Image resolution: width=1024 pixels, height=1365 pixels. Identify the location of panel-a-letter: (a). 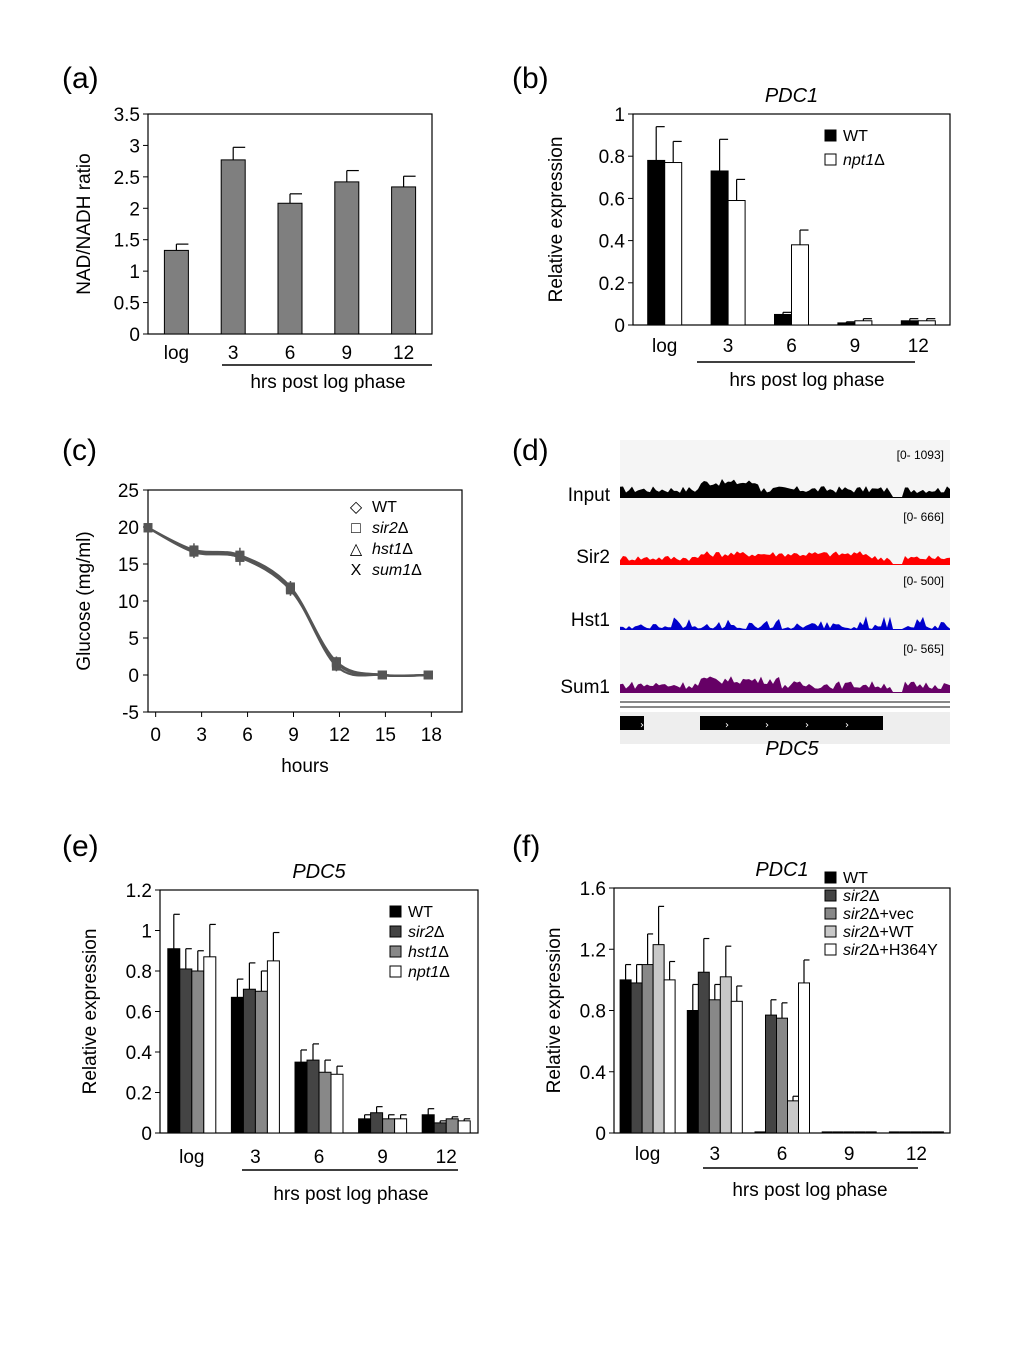
(80, 78).